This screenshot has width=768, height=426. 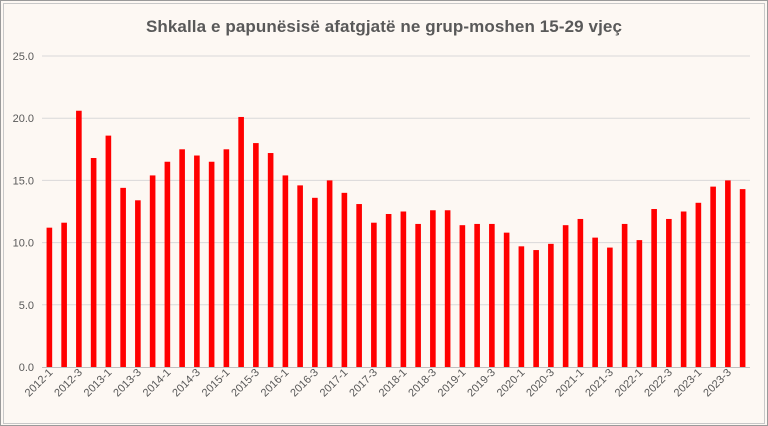 What do you see at coordinates (511, 383) in the screenshot?
I see `x-tick-label: 2020-1` at bounding box center [511, 383].